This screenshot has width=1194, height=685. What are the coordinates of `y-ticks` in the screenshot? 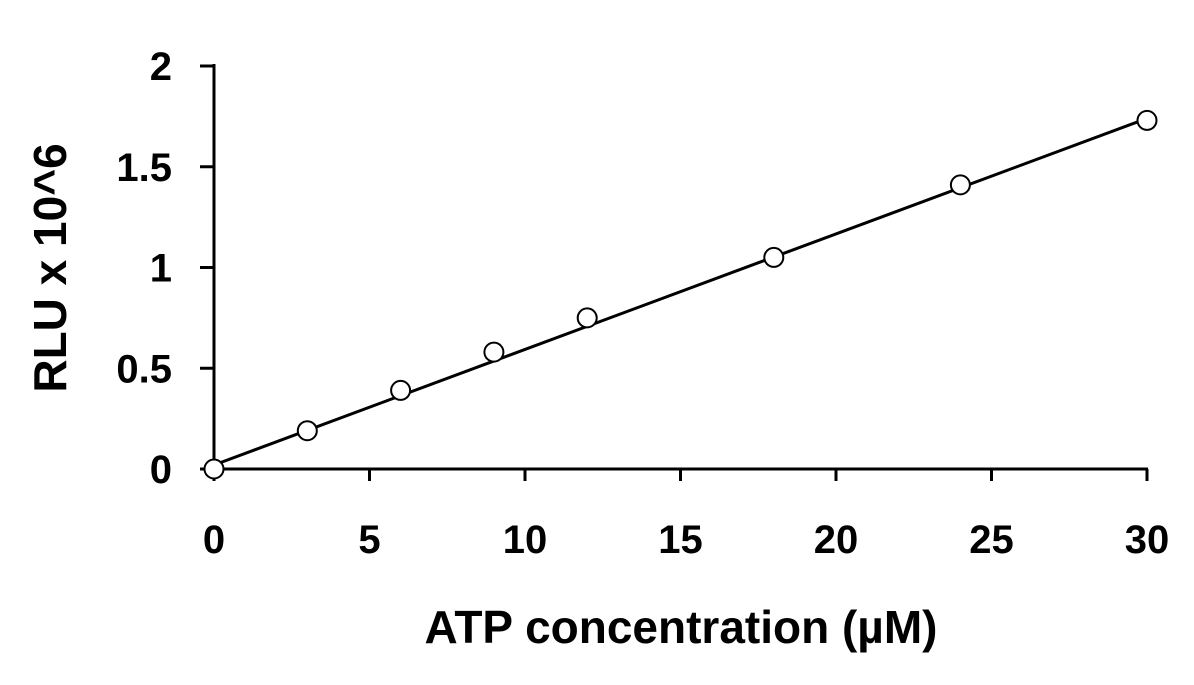 It's located at (207, 267).